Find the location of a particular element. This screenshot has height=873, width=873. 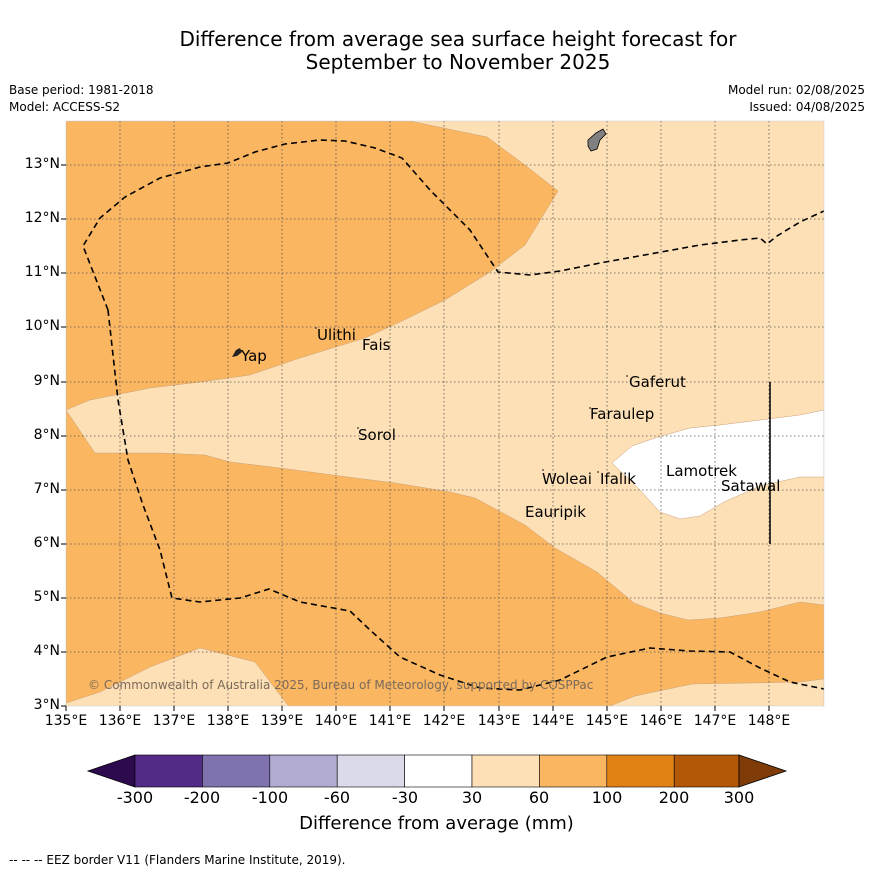

x-tick-label: 140°E is located at coordinates (336, 721).